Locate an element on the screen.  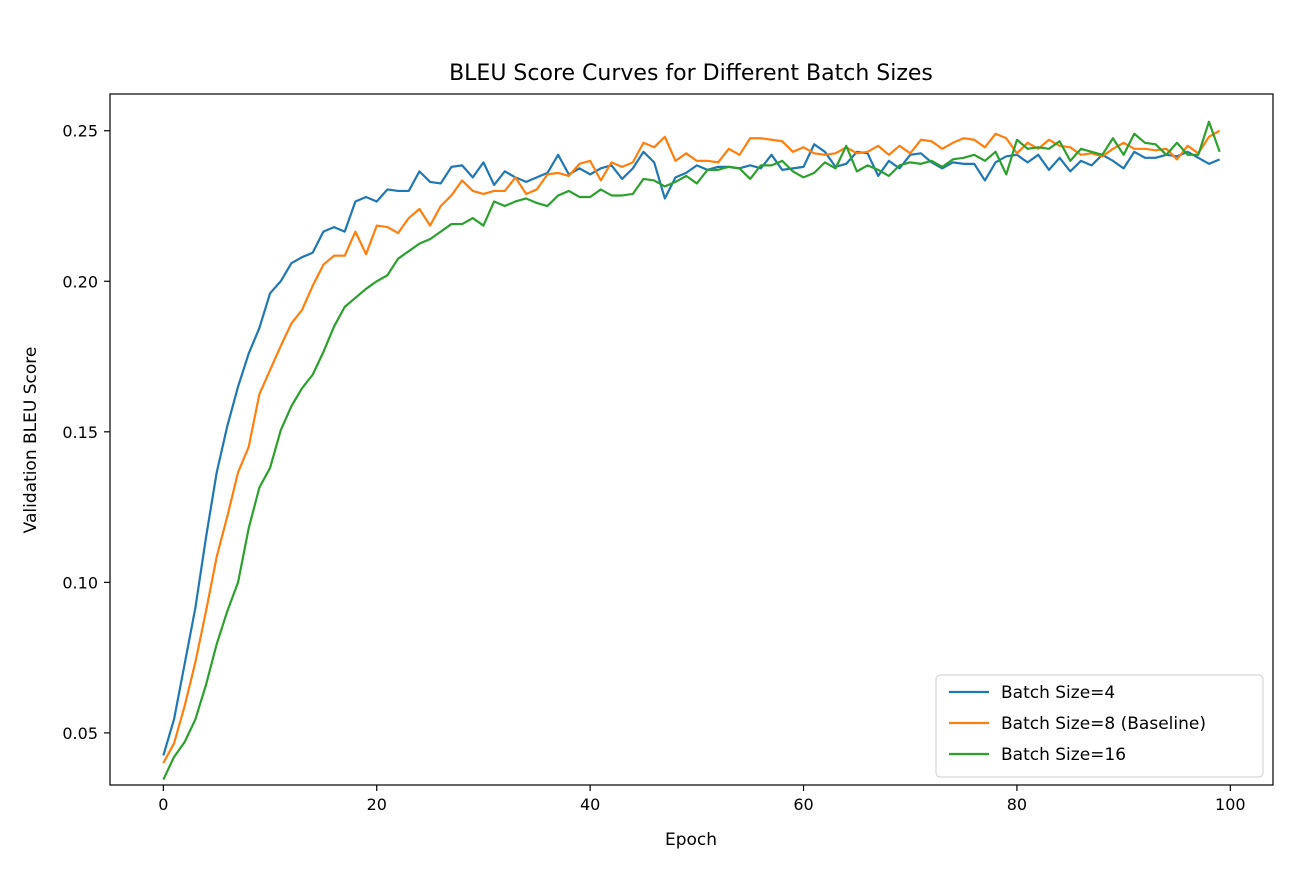
legend-label-1: Batch Size=4 is located at coordinates (1058, 693).